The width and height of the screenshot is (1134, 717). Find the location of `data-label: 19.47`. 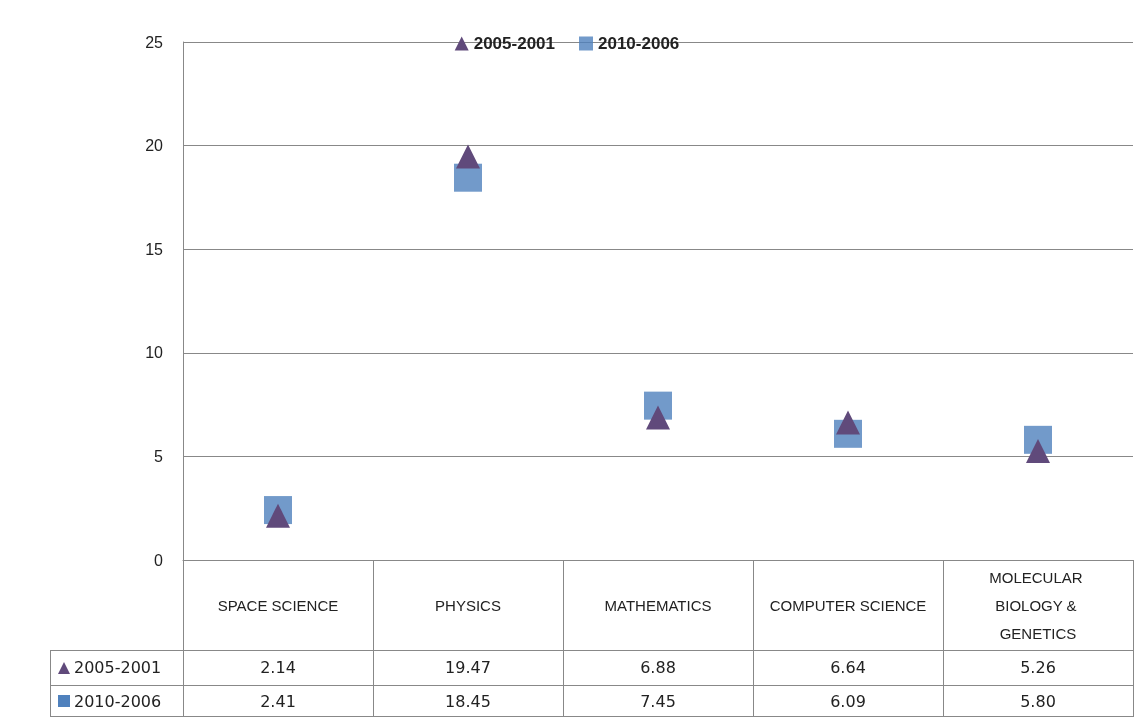

data-label: 19.47 is located at coordinates (468, 668).